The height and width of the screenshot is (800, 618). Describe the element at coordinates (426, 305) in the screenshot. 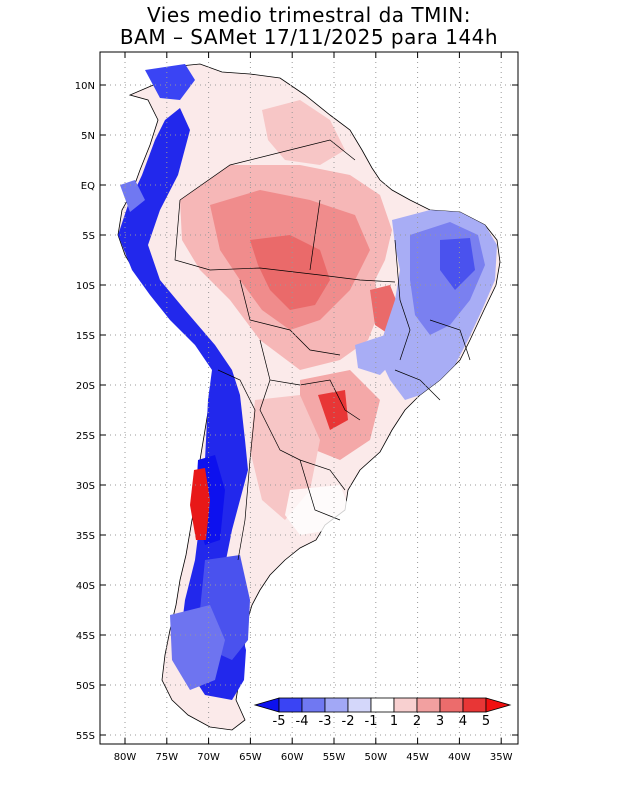

I see `cold-bias-northeast` at that location.